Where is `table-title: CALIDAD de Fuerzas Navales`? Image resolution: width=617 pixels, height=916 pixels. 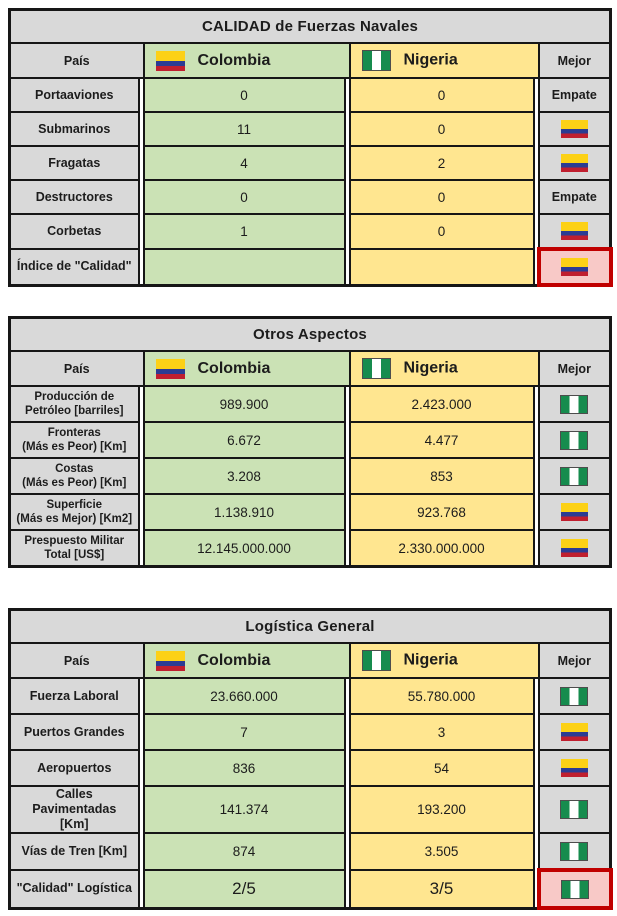 table-title: CALIDAD de Fuerzas Navales is located at coordinates (310, 26).